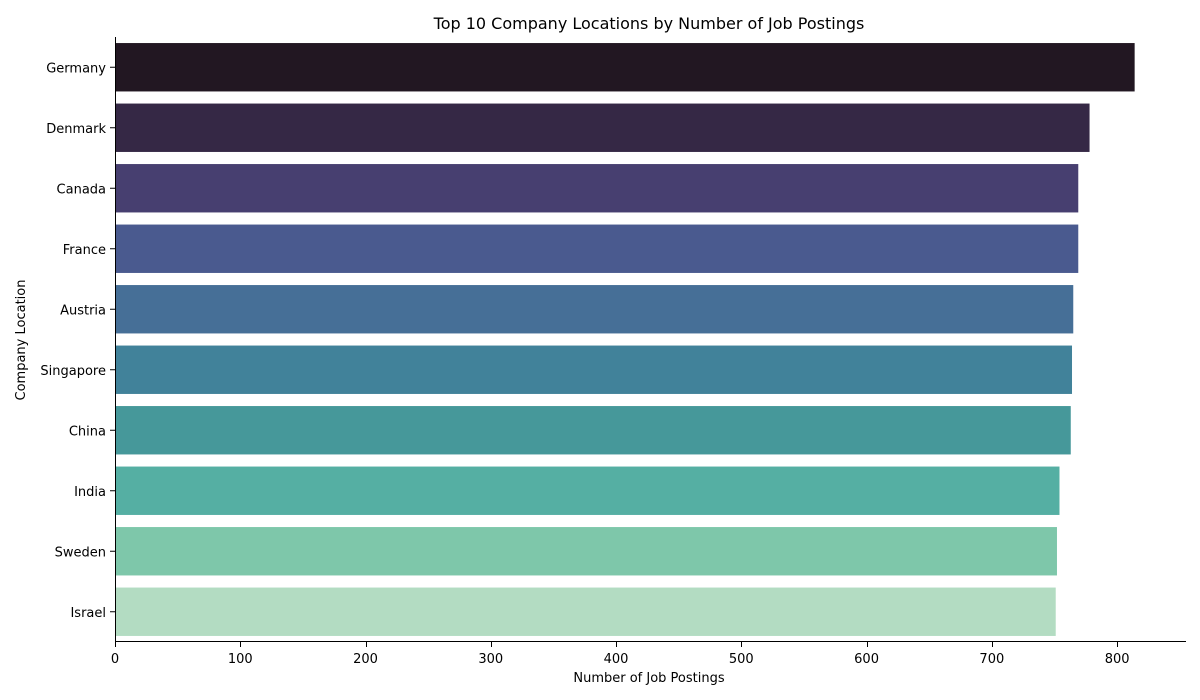  I want to click on bar-israel, so click(585, 611).